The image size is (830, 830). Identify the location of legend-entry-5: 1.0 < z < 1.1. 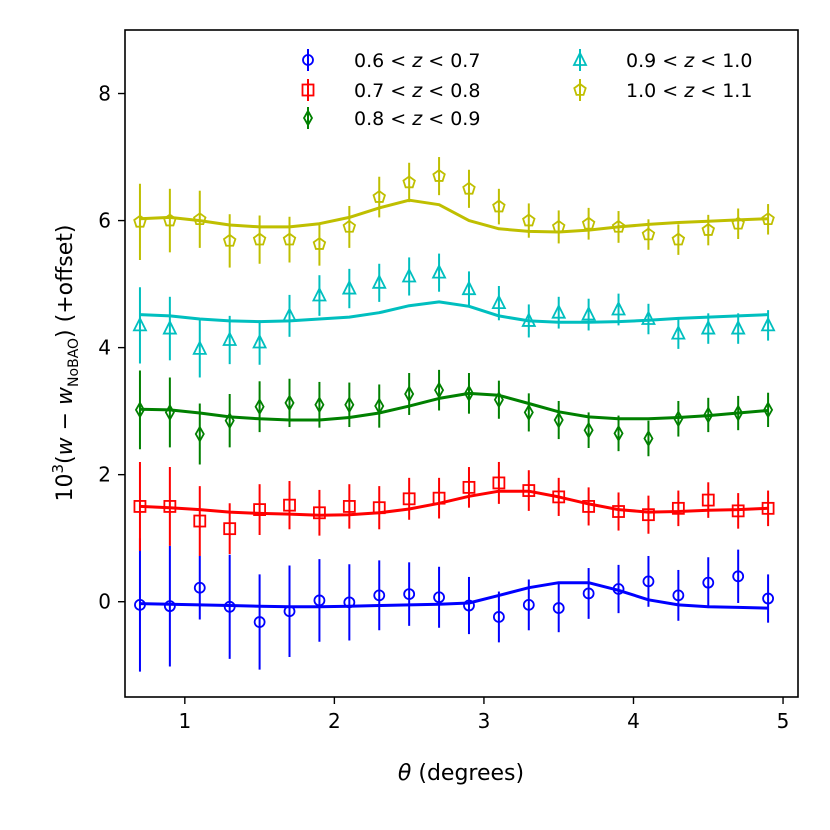
(662, 90).